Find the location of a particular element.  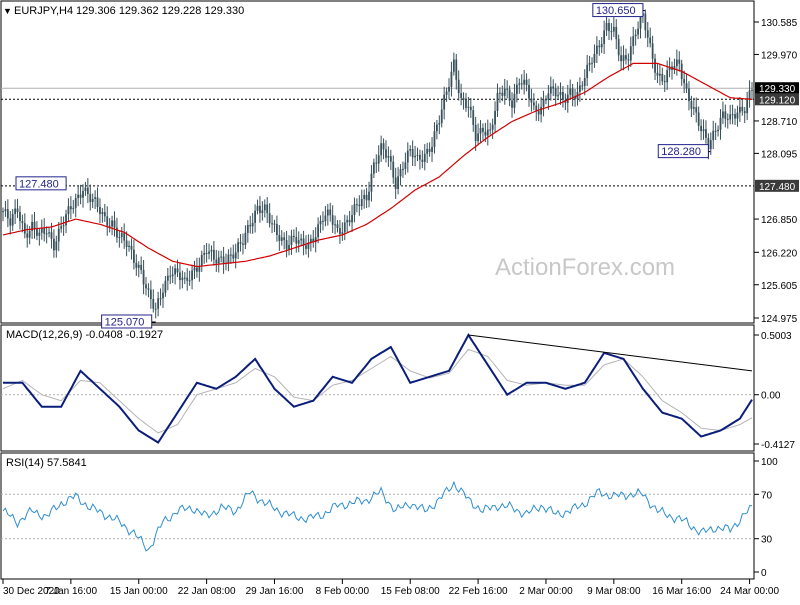

macd-tick-label: -0.4127 is located at coordinates (778, 445).